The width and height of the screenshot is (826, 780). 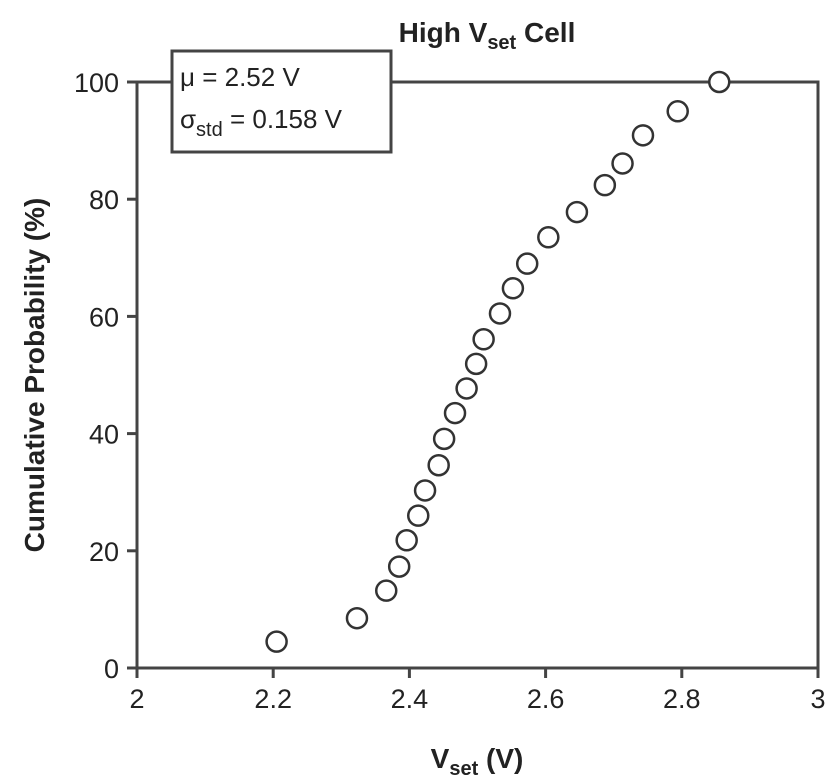 I want to click on mu-text: μ = 2.52 V, so click(x=240, y=77).